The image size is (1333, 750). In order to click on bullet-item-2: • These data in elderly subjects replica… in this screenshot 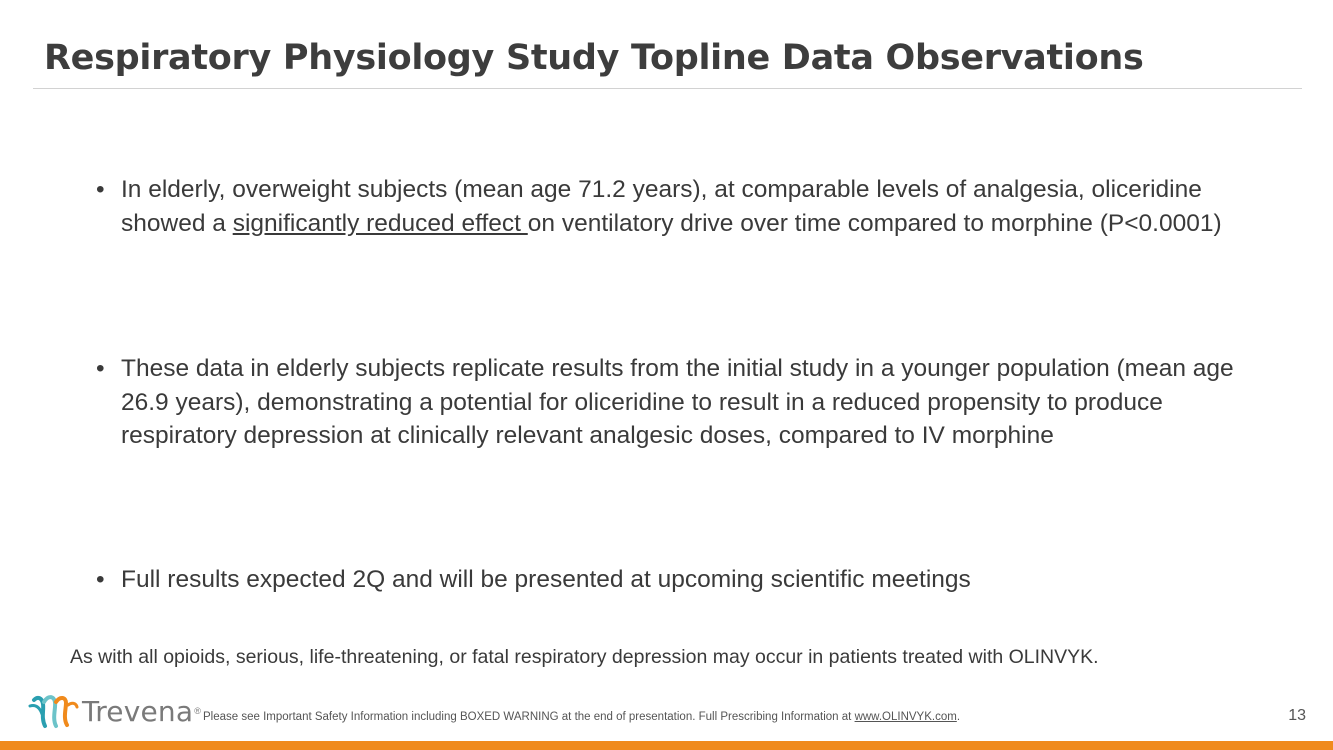, I will do `click(671, 402)`.